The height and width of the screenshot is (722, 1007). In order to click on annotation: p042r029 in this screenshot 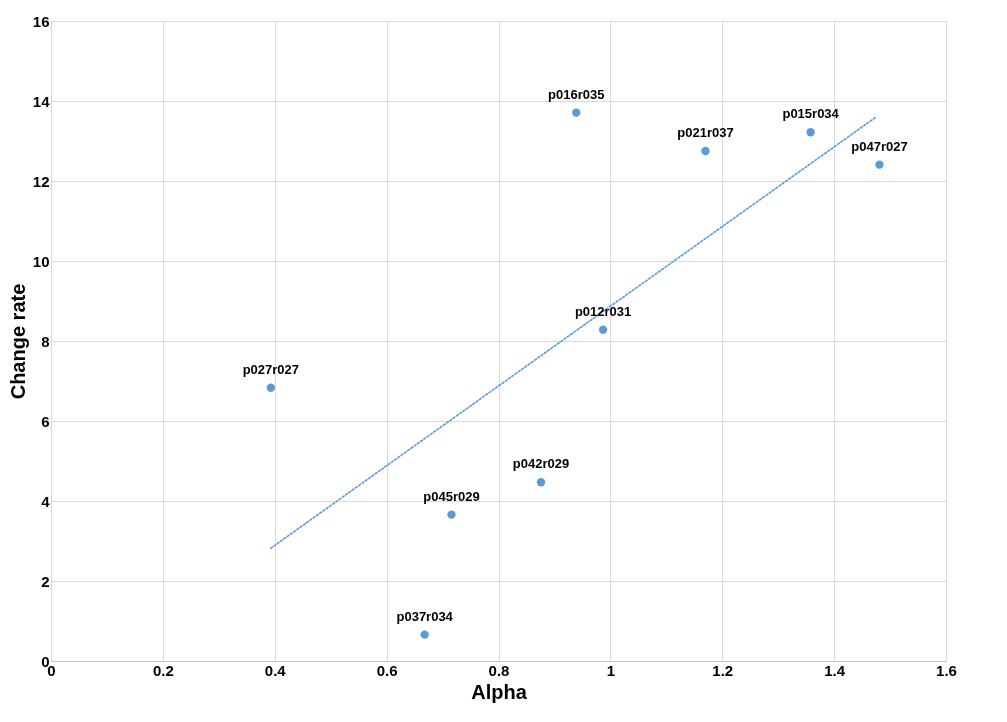, I will do `click(541, 464)`.